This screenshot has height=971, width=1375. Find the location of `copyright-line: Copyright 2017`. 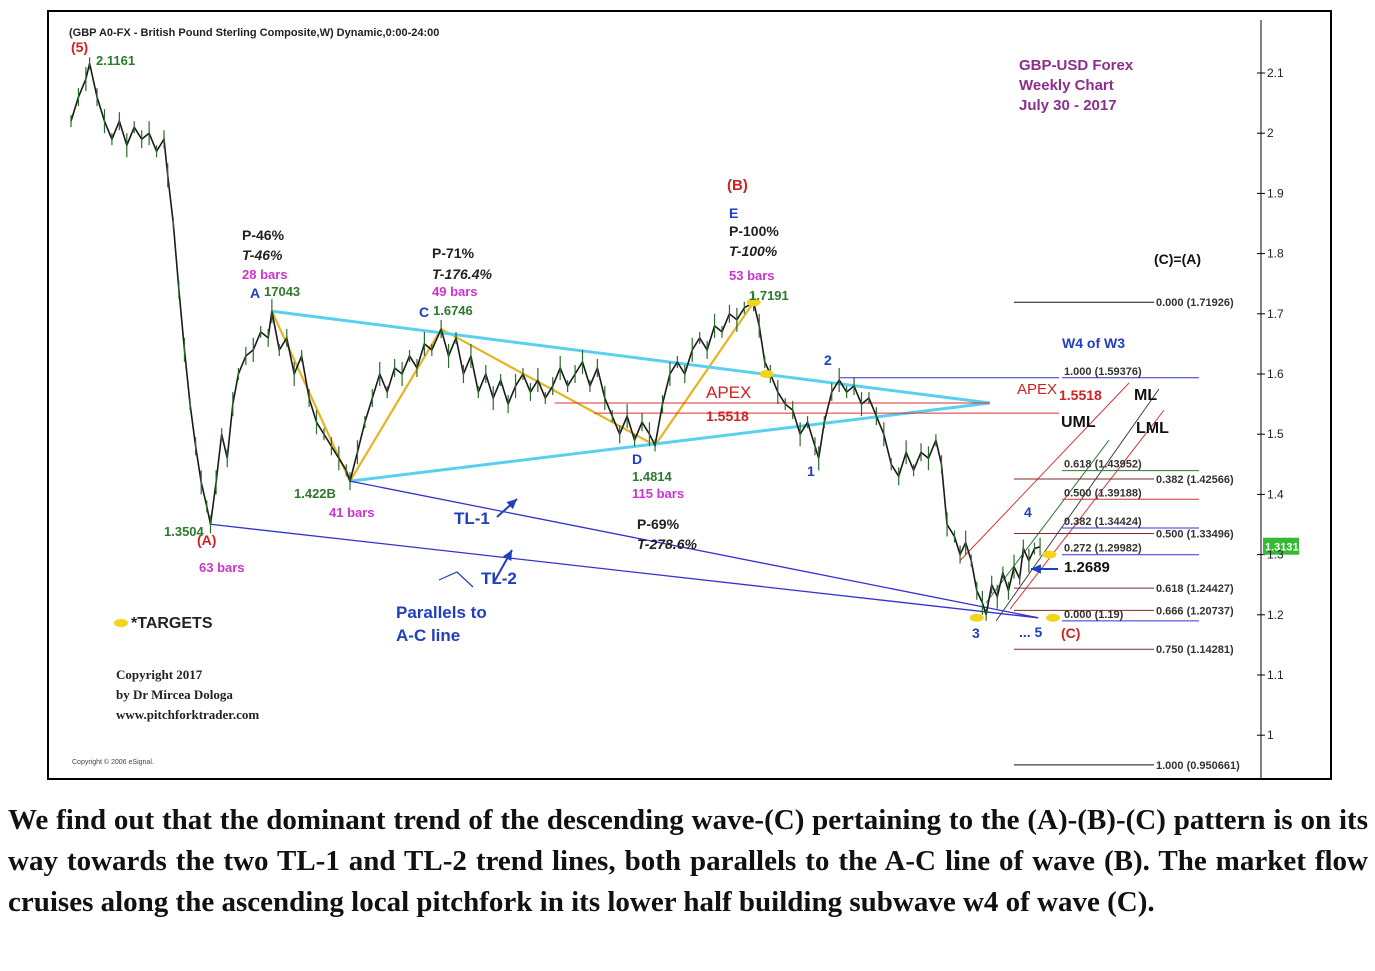

copyright-line: Copyright 2017 is located at coordinates (159, 674).